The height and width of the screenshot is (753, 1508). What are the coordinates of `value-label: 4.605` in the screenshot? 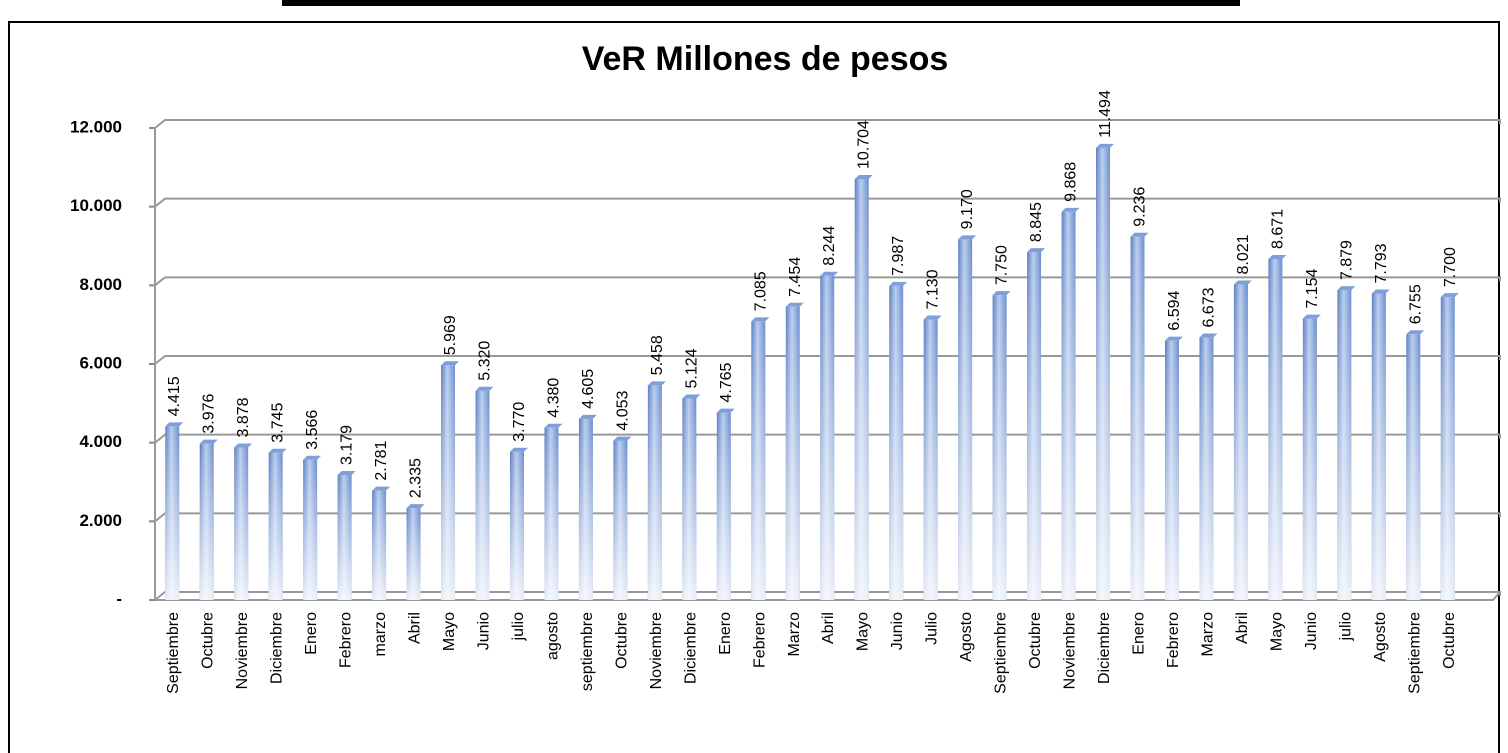 It's located at (588, 389).